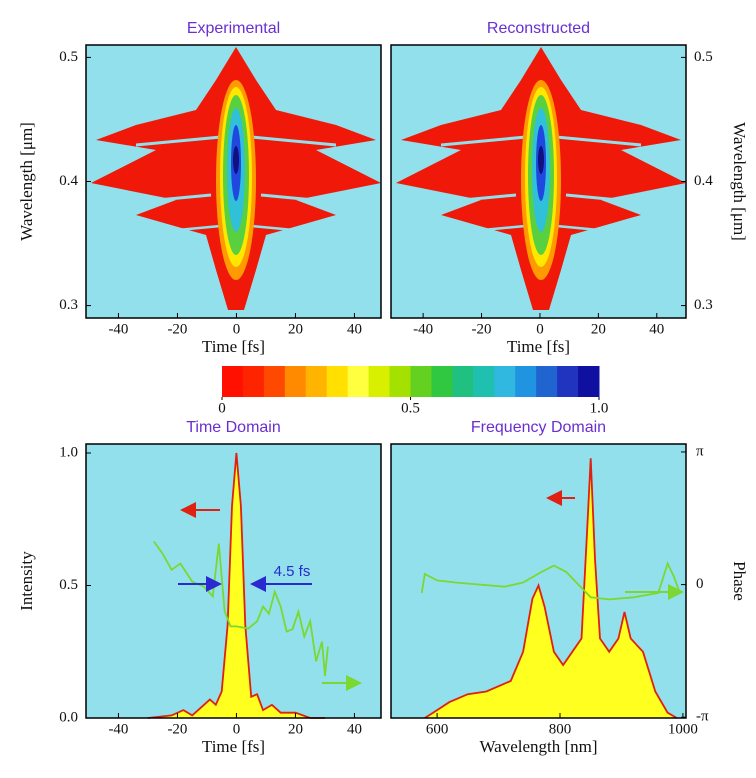  I want to click on panel-title: Reconstructed, so click(538, 28).